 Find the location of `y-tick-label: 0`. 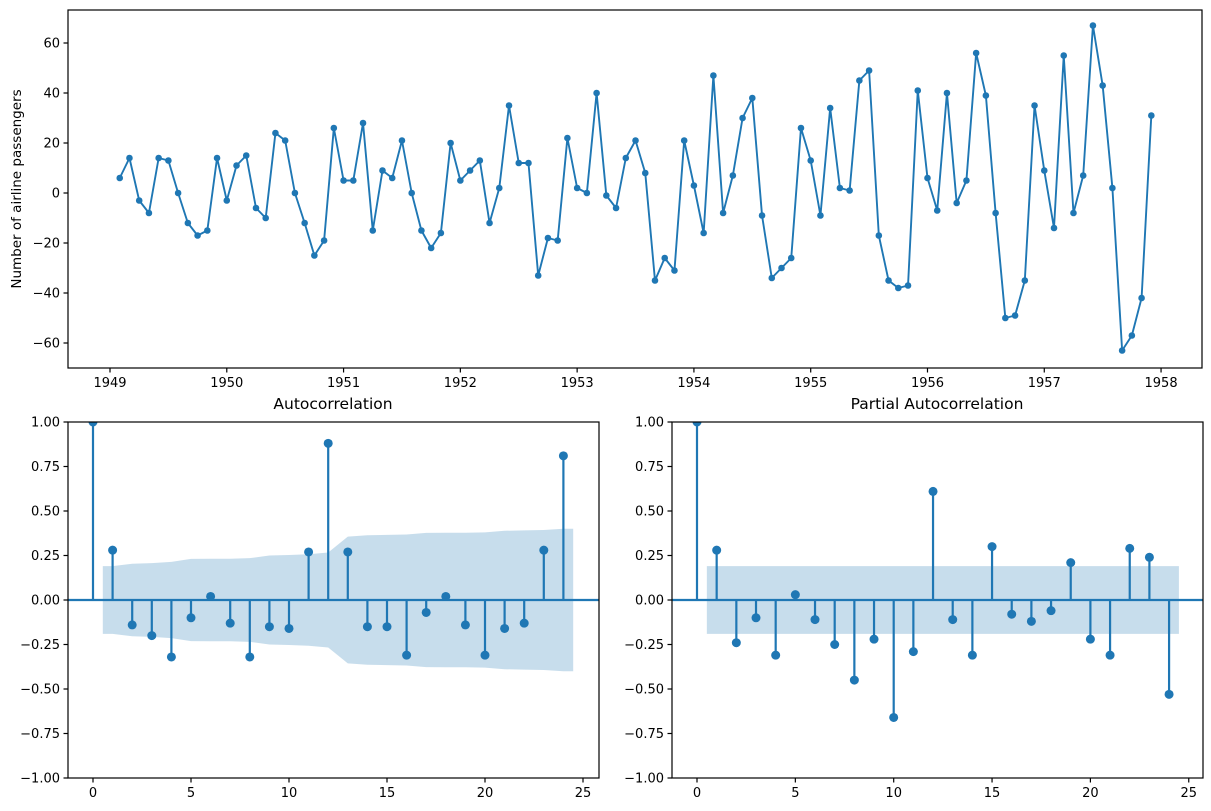

y-tick-label: 0 is located at coordinates (56, 194).